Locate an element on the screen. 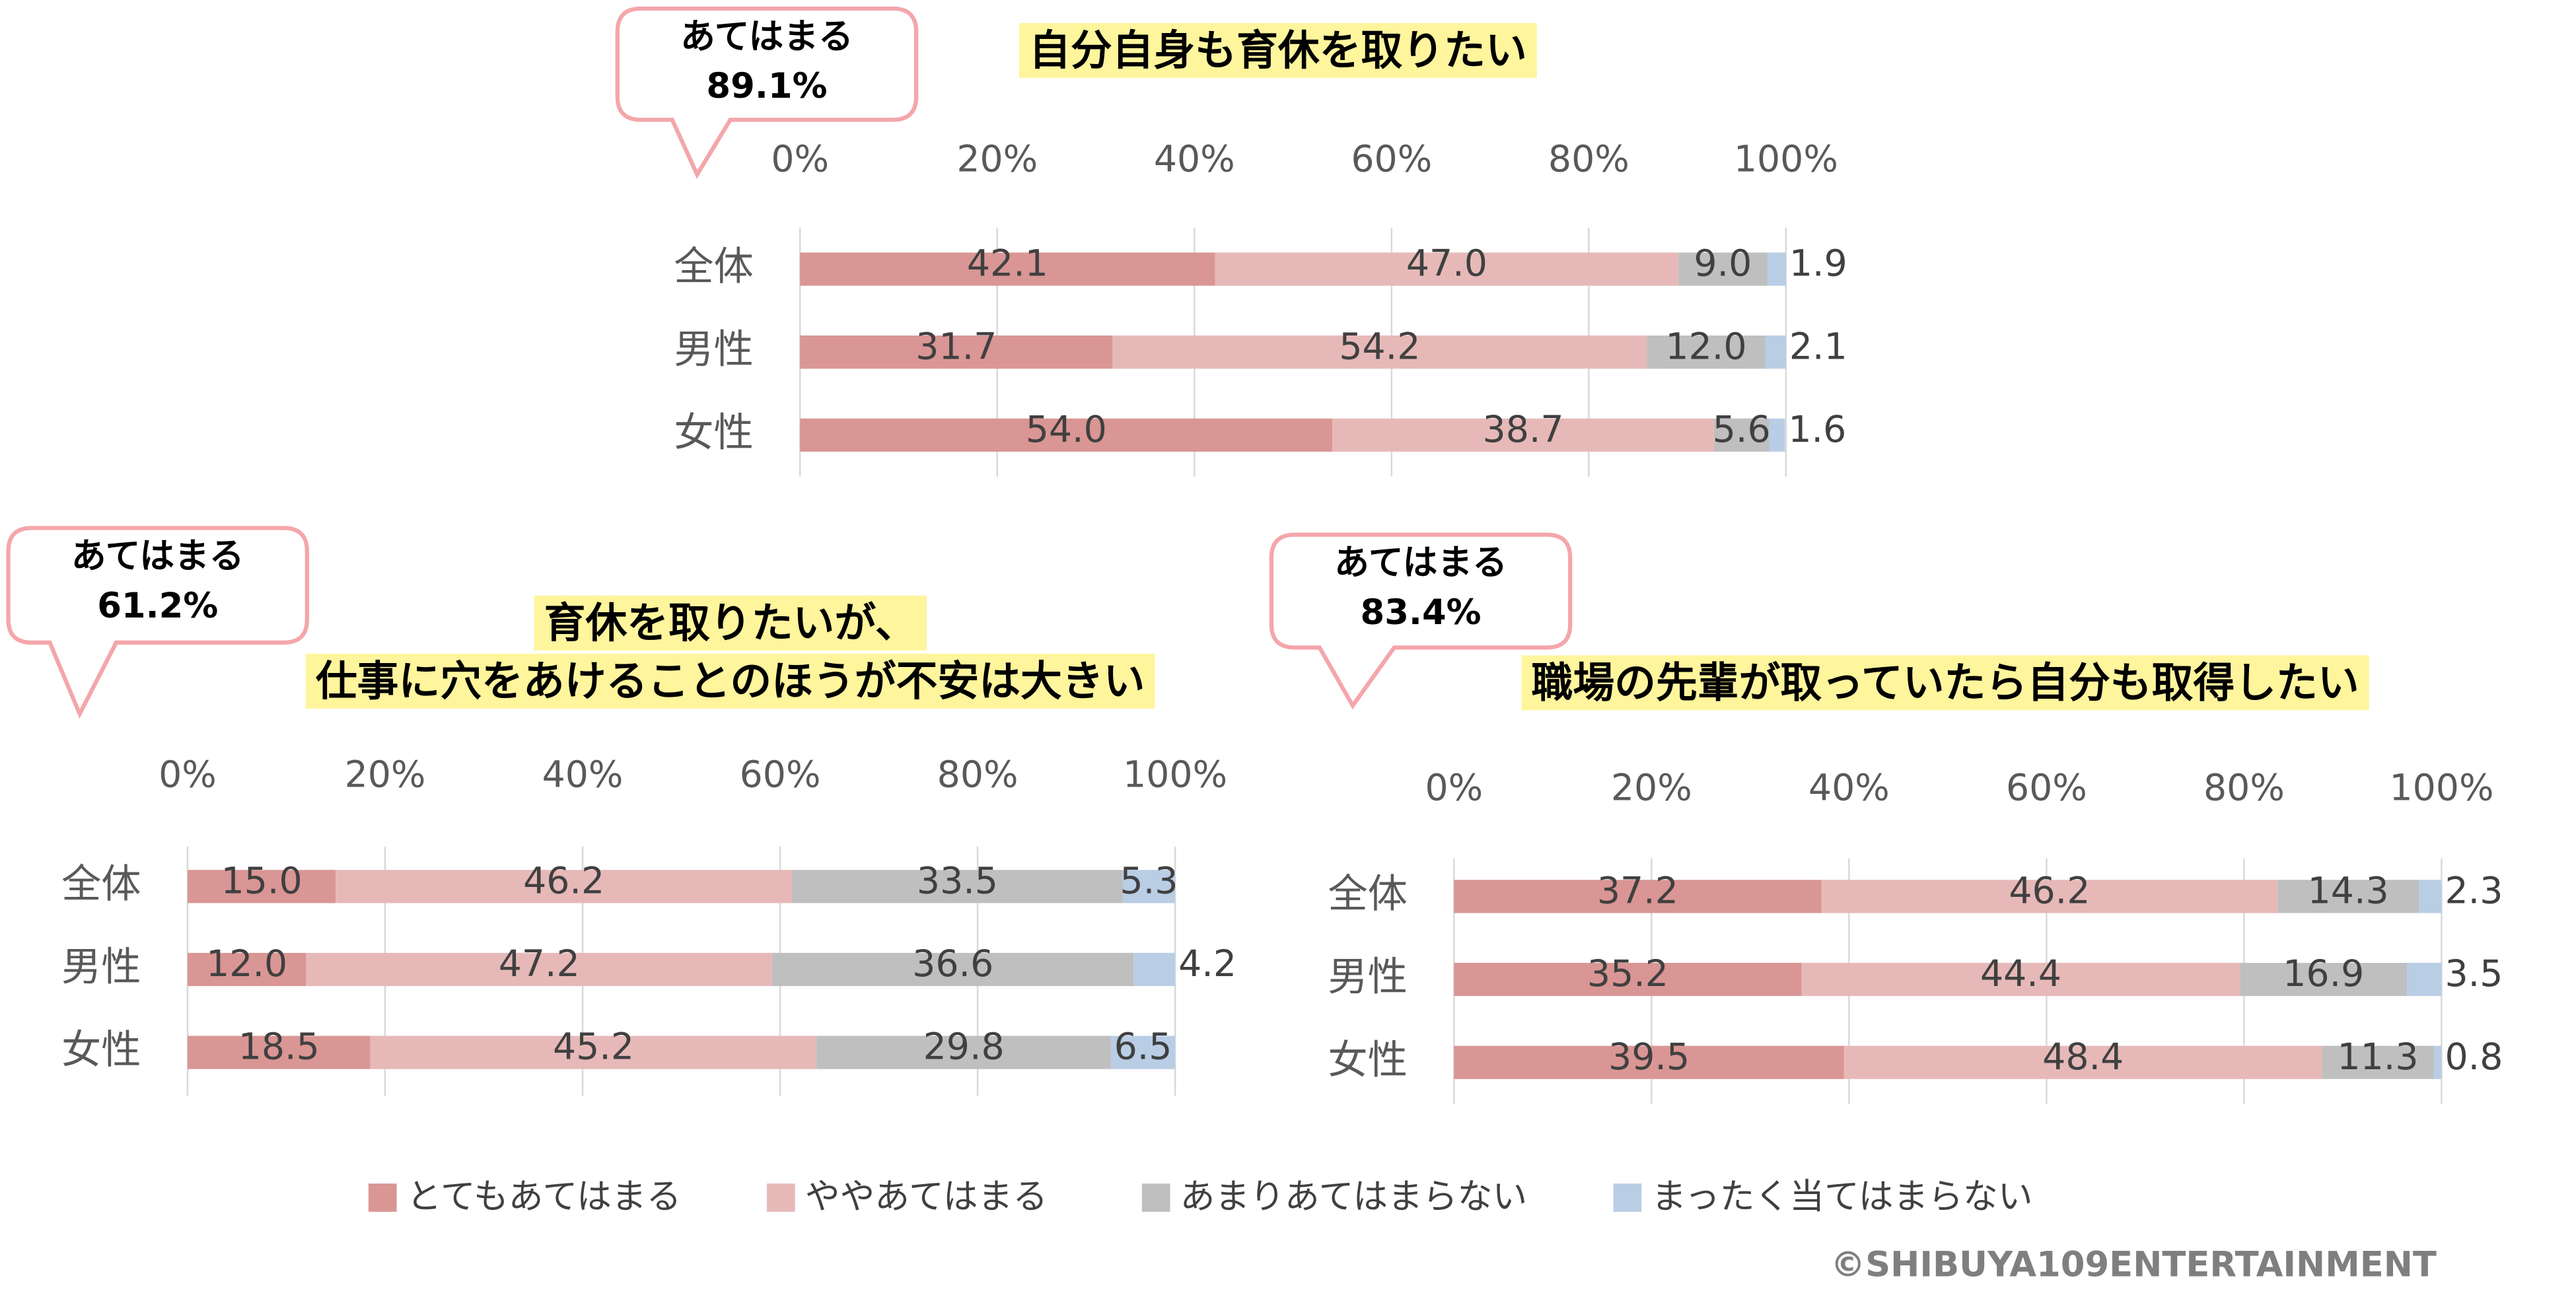 The image size is (2576, 1305). data-label: 6.5 is located at coordinates (1143, 1047).